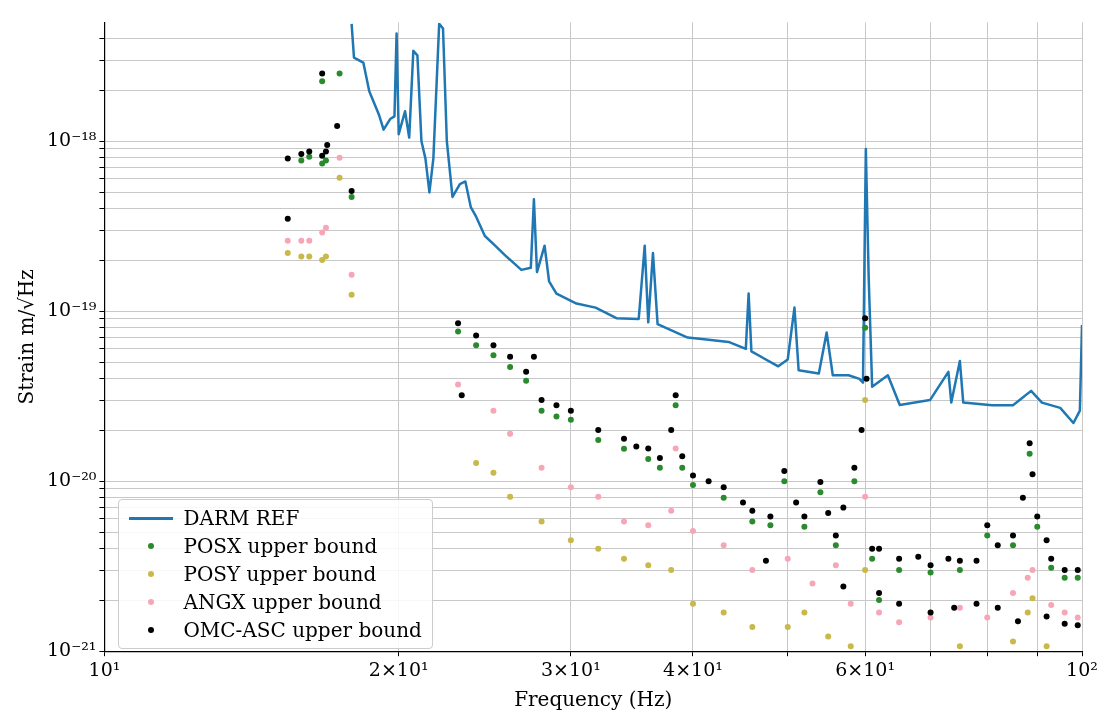 This screenshot has height=725, width=1116. What do you see at coordinates (71, 479) in the screenshot?
I see `y-tick-label: 10⁻²⁰` at bounding box center [71, 479].